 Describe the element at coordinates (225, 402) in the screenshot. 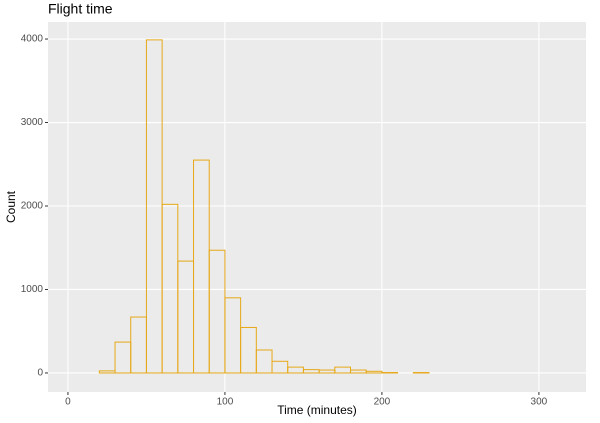

I see `x-tick-label: 100` at that location.